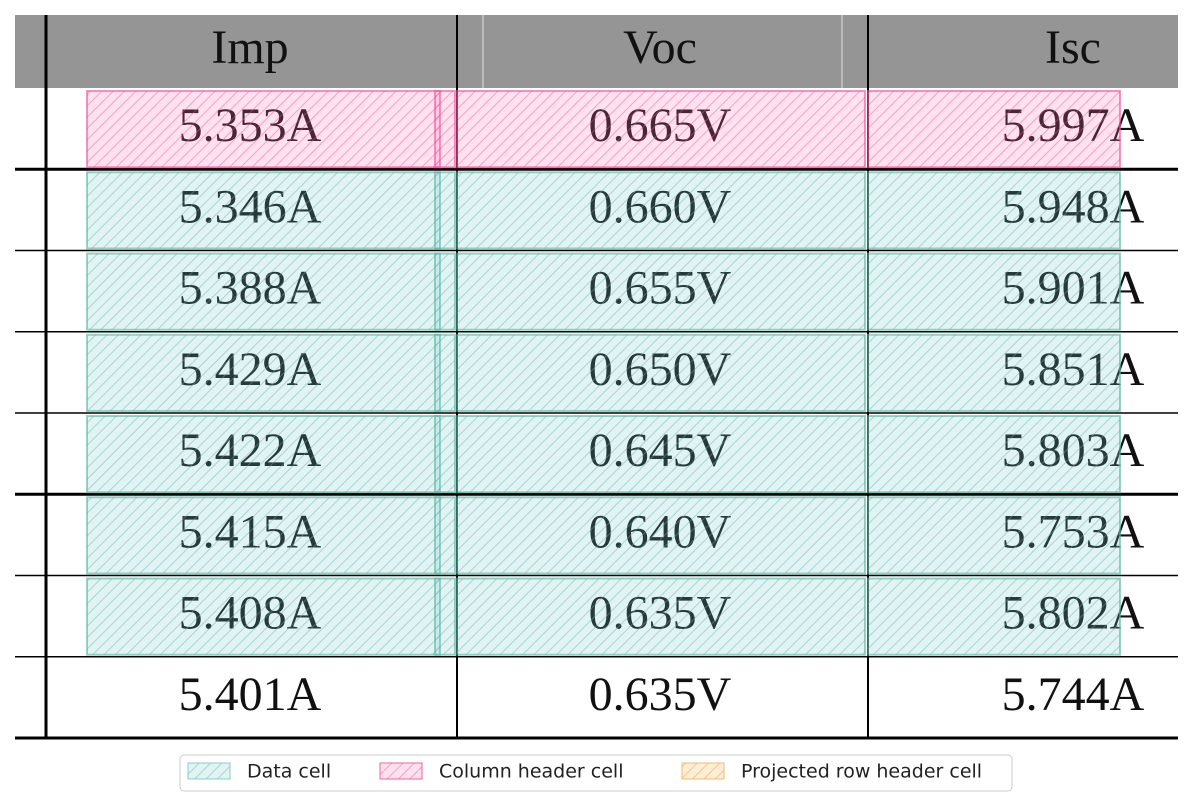 The width and height of the screenshot is (1192, 806). Describe the element at coordinates (1073, 47) in the screenshot. I see `column-header: Isc` at that location.